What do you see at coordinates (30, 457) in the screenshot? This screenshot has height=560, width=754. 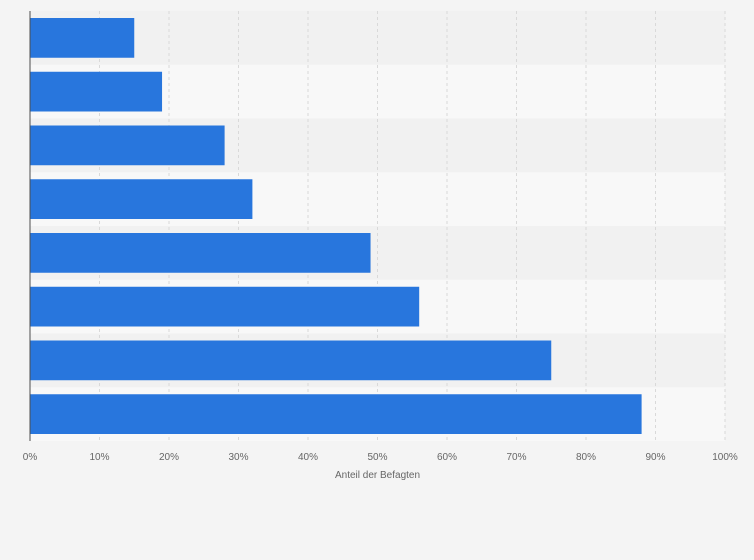 I see `x-tick-label: 0%` at bounding box center [30, 457].